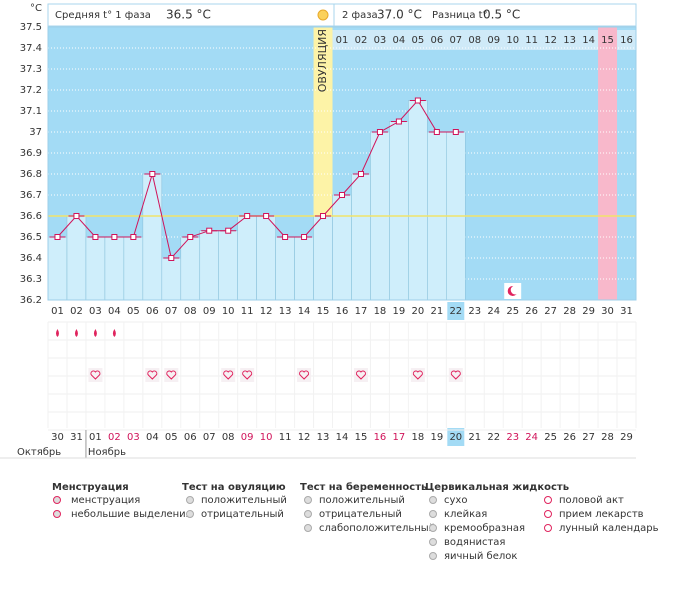 The image size is (675, 591). What do you see at coordinates (474, 40) in the screenshot?
I see `post-ov-day: 08` at bounding box center [474, 40].